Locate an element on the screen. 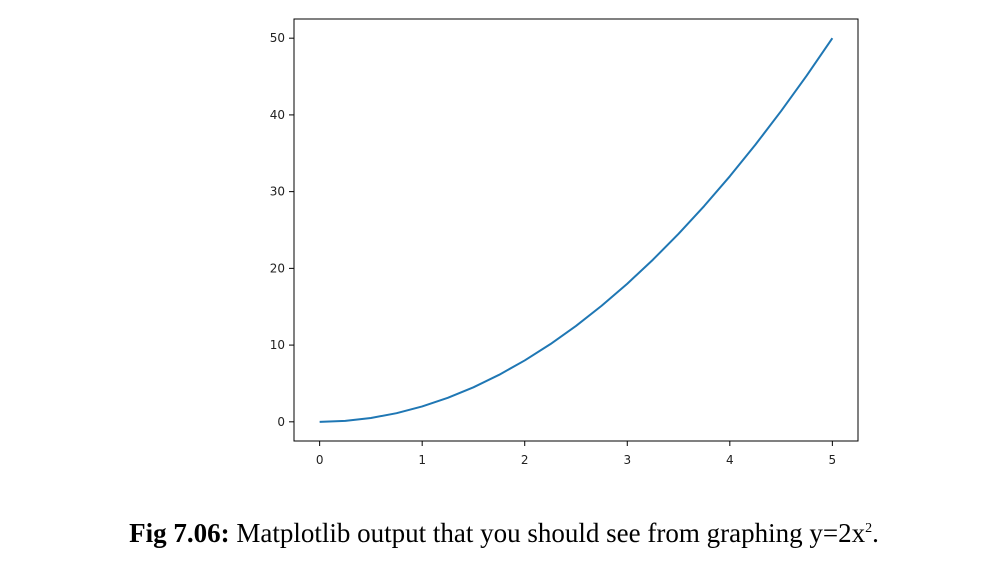 The image size is (1008, 571). x-tick-label: 3 is located at coordinates (627, 460).